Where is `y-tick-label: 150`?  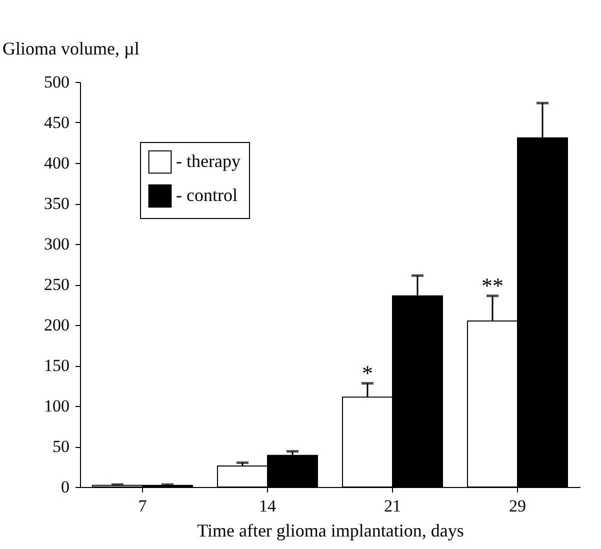
y-tick-label: 150 is located at coordinates (57, 365).